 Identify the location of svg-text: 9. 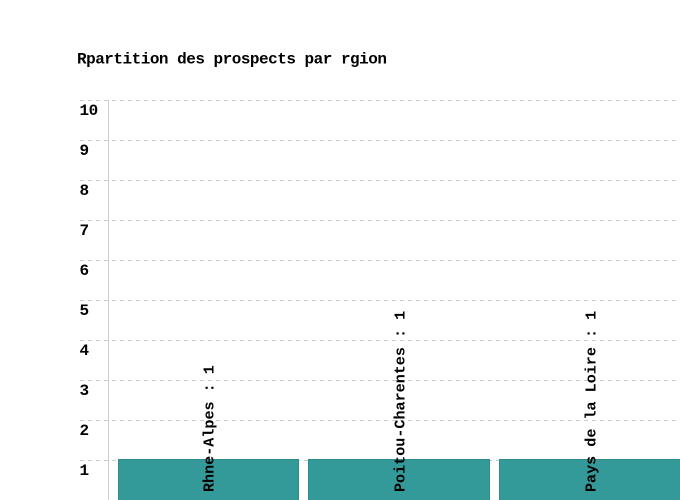
(84, 151).